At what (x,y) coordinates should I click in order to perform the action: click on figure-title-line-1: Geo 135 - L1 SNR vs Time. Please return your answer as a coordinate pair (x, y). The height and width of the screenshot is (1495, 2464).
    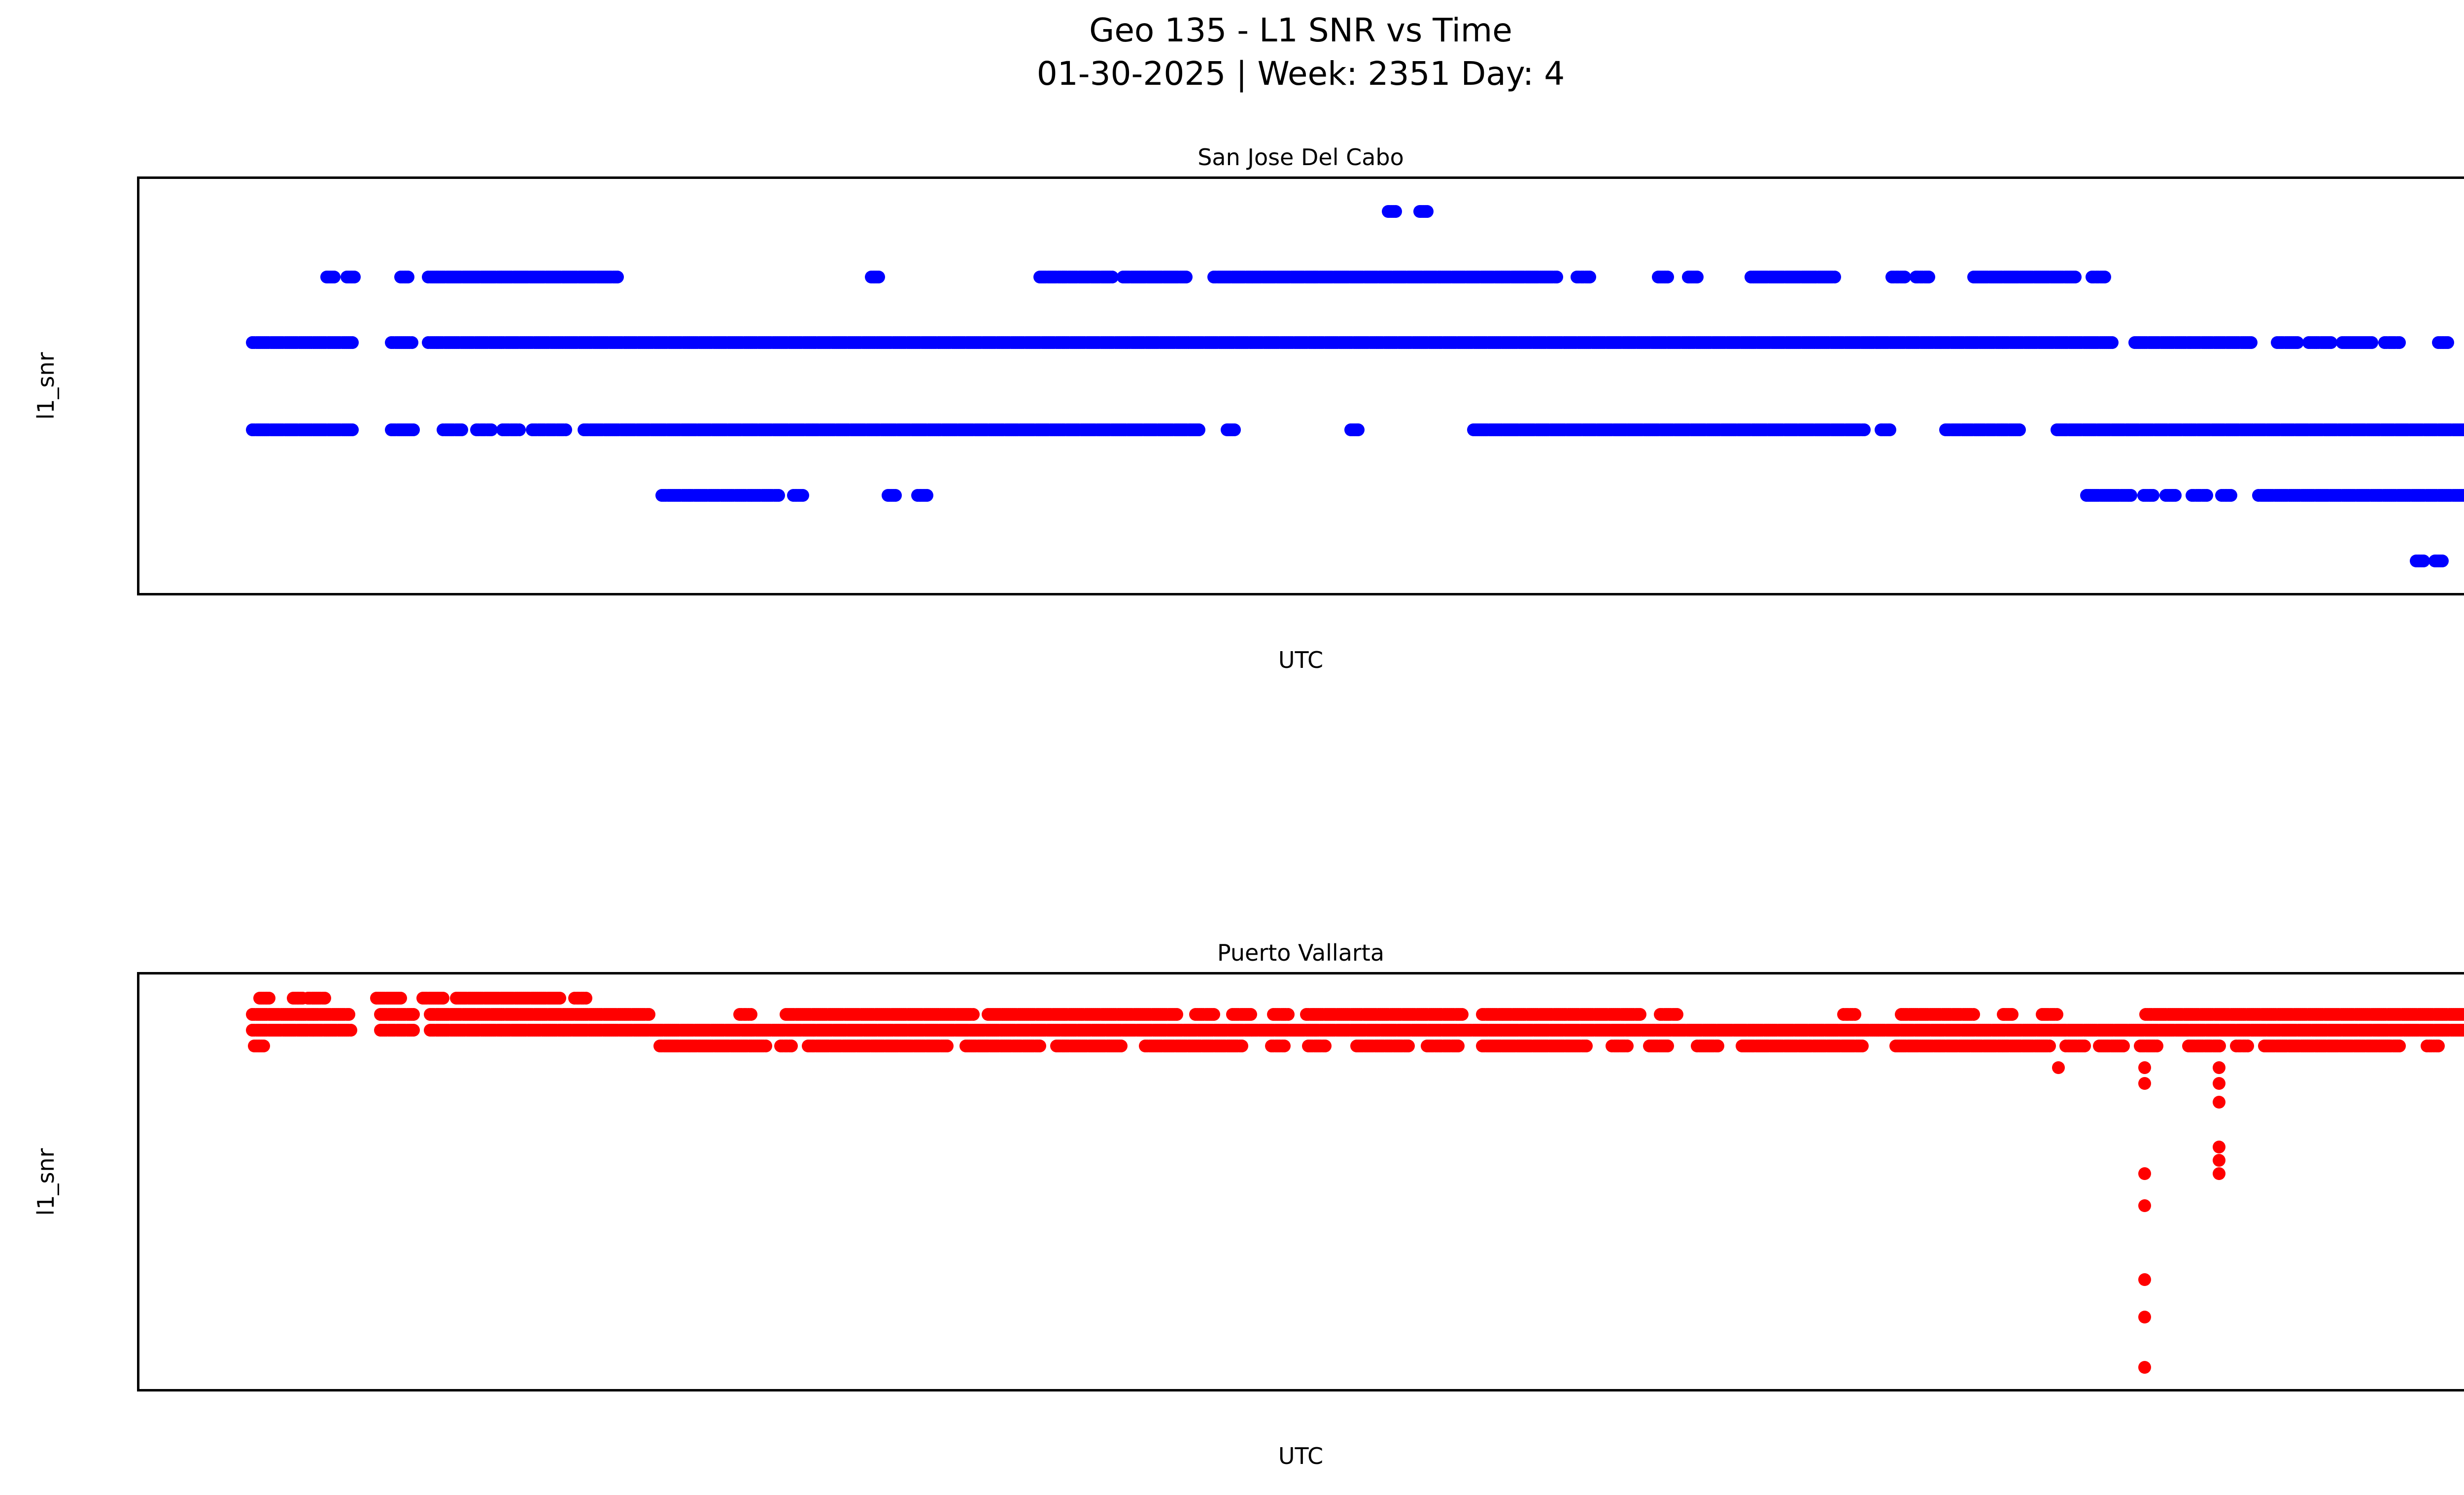
    Looking at the image, I should click on (1300, 30).